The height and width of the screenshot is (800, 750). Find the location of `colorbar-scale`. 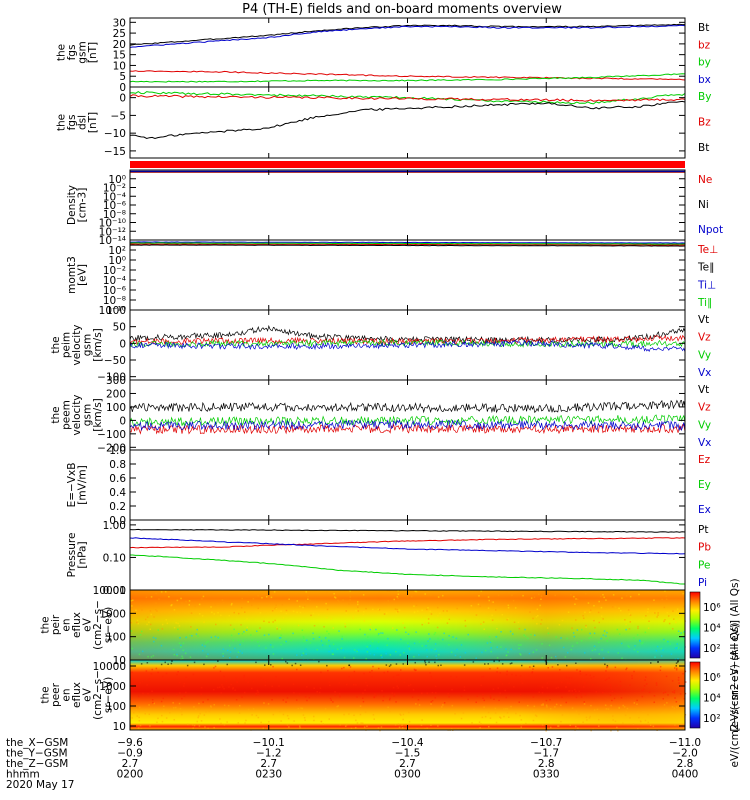

colorbar-scale is located at coordinates (695, 695).